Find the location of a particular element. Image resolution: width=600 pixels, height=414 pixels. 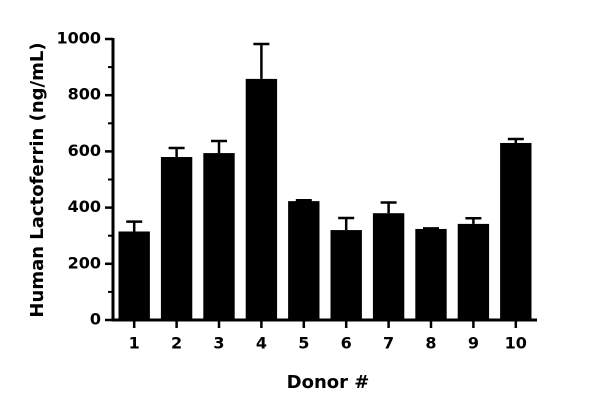

y-tick-label: 200 is located at coordinates (84, 262).